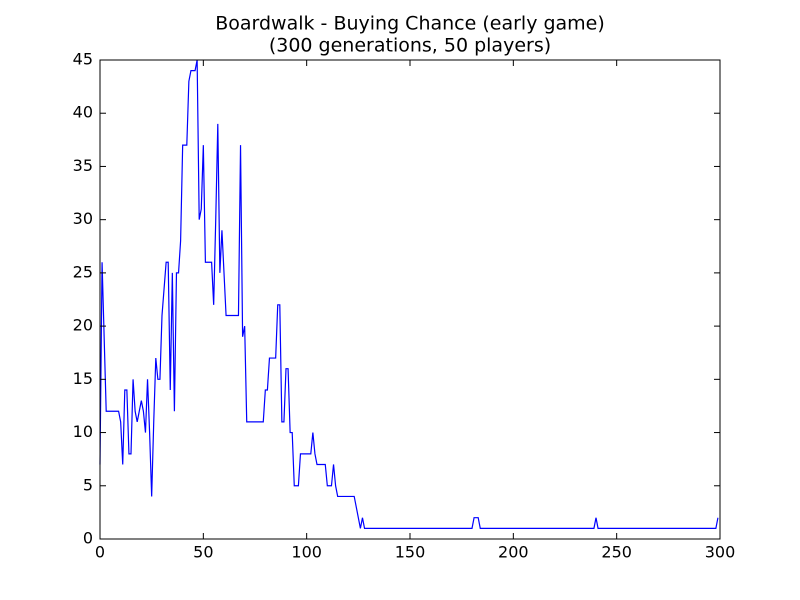 Image resolution: width=800 pixels, height=600 pixels. What do you see at coordinates (83, 325) in the screenshot?
I see `y-tick-label: 20` at bounding box center [83, 325].